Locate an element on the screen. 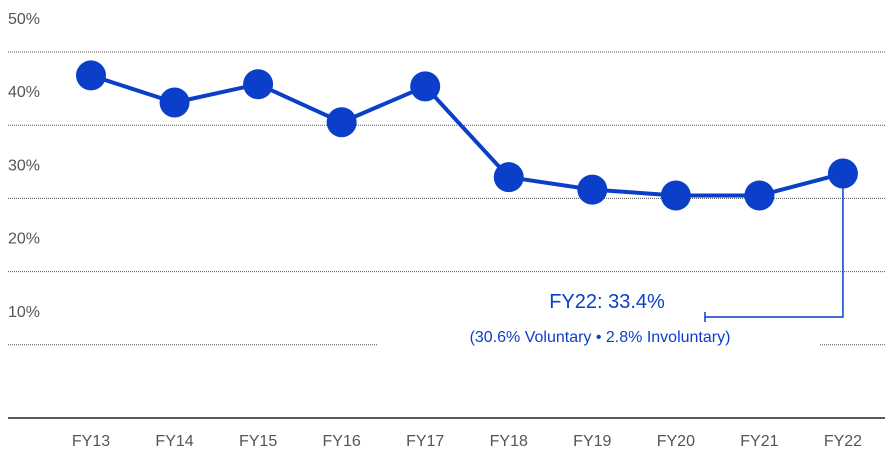  x-tick-label: FY17 is located at coordinates (425, 441).